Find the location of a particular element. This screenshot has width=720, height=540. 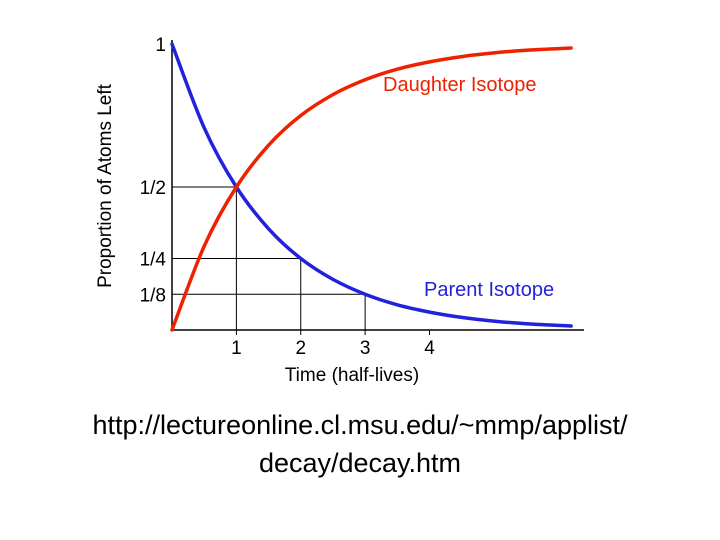

x-tick-label: 3 is located at coordinates (365, 348).